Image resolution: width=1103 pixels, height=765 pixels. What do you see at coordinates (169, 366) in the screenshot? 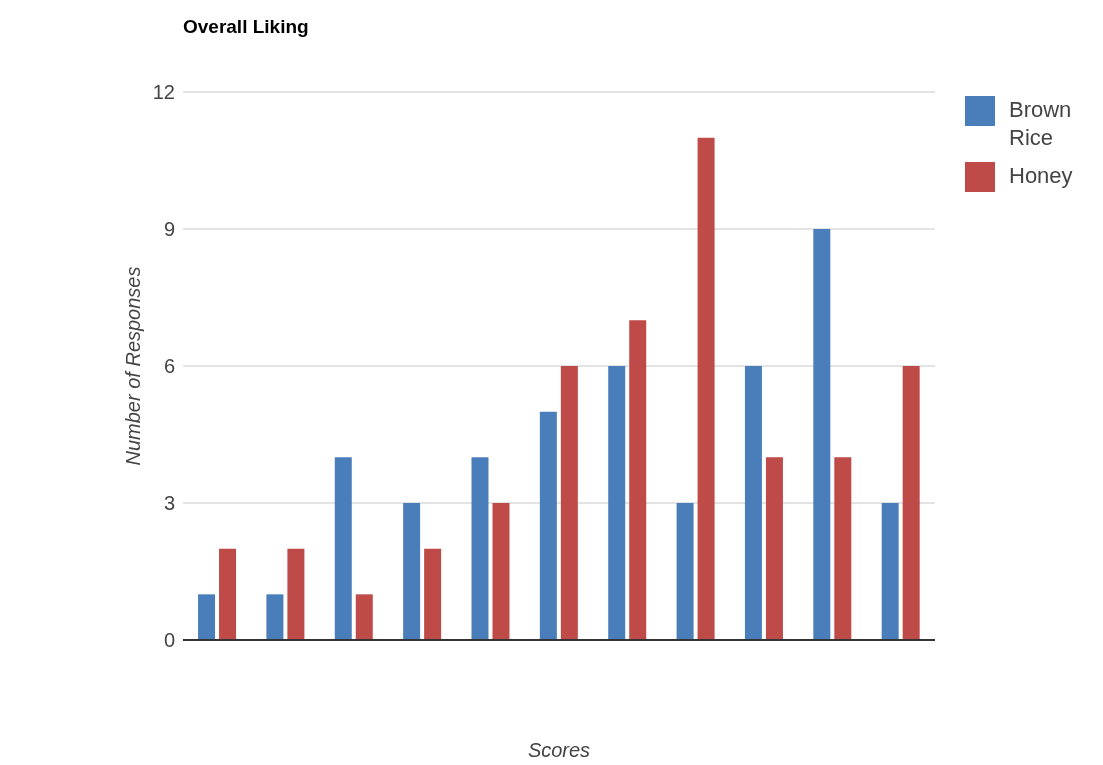
I see `y-tick-label: 6` at bounding box center [169, 366].